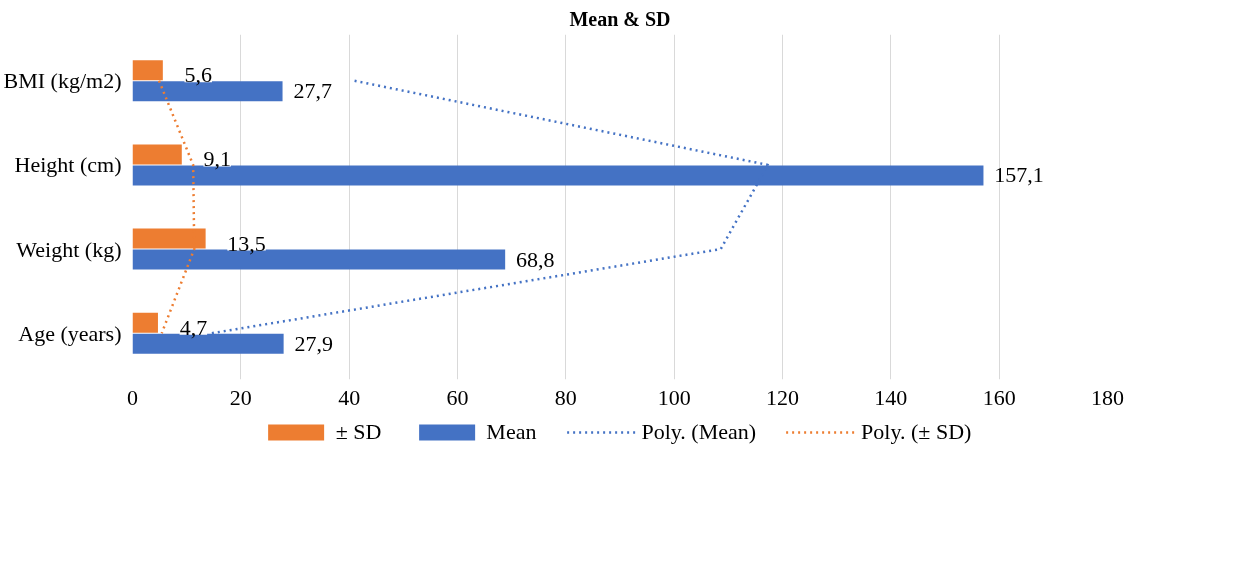 The height and width of the screenshot is (578, 1241). What do you see at coordinates (313, 343) in the screenshot?
I see `data-label: 27,9` at bounding box center [313, 343].